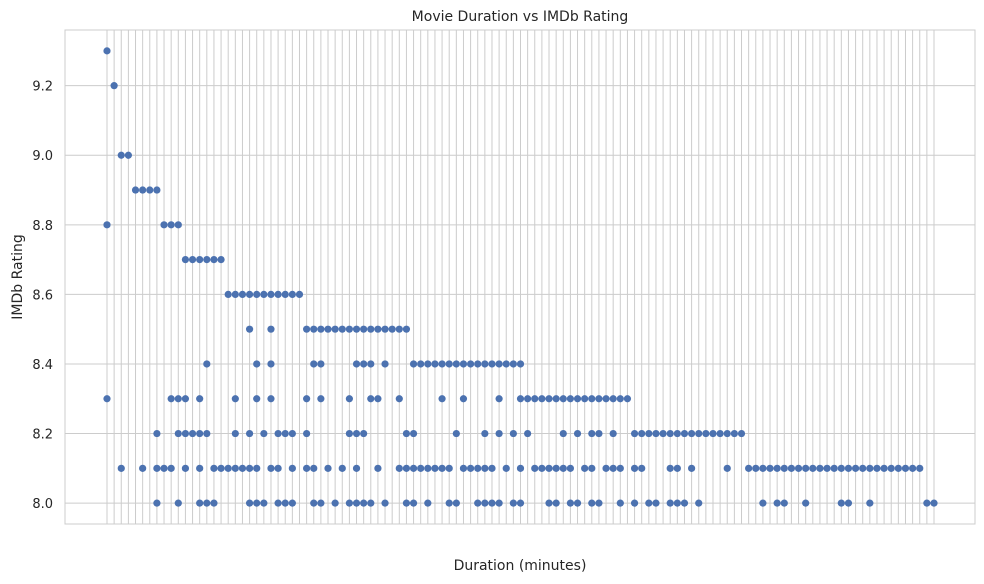 This screenshot has width=984, height=584. What do you see at coordinates (42, 226) in the screenshot?
I see `y-tick-label: 8.8` at bounding box center [42, 226].